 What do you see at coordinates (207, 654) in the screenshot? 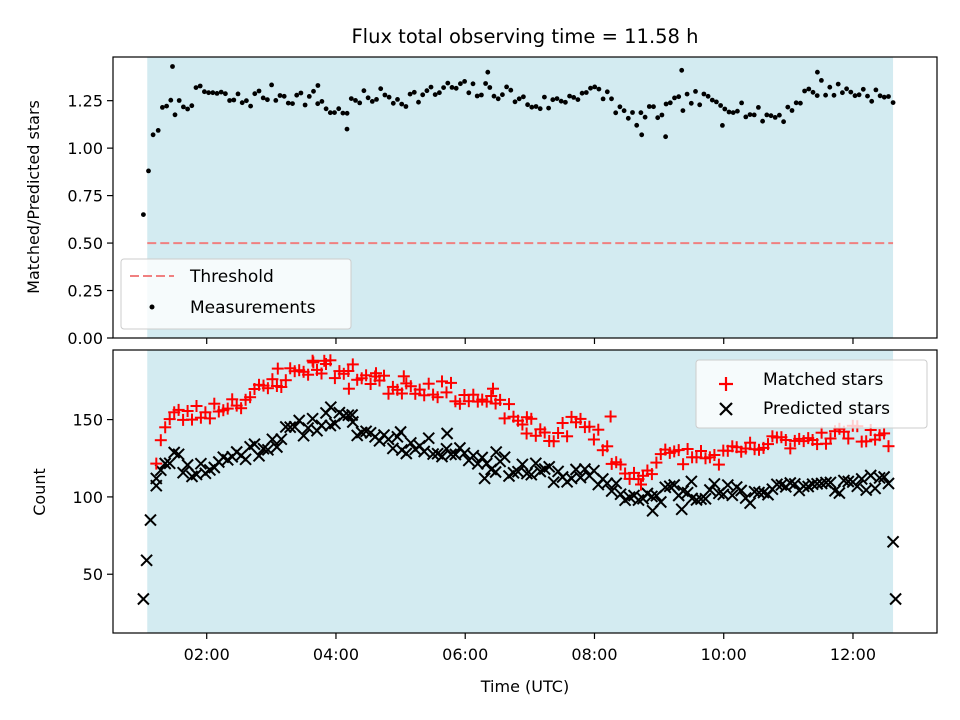
I see `x-tick-label: 02:00` at bounding box center [207, 654].